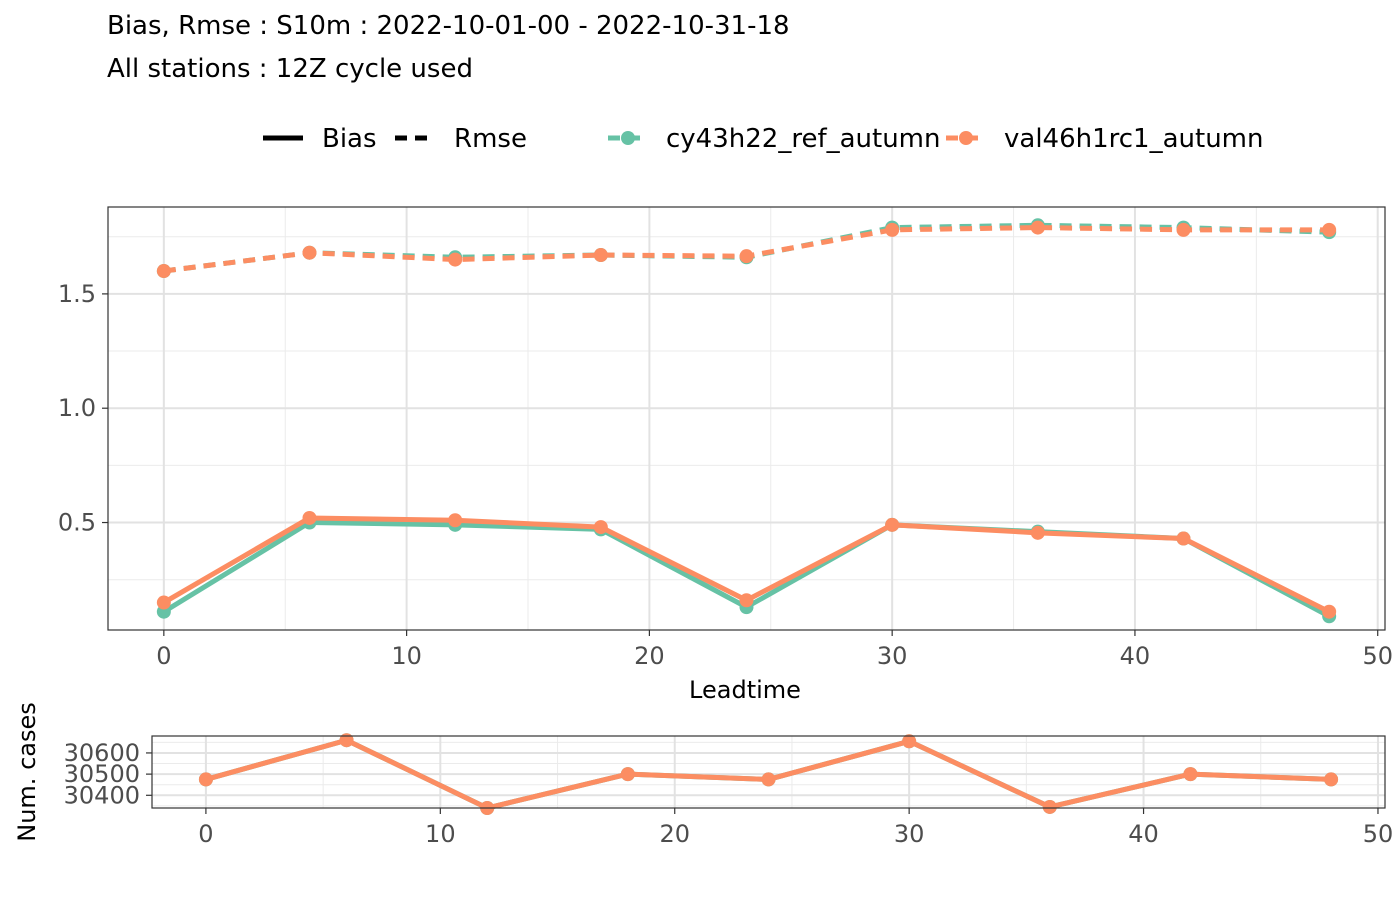 This screenshot has height=900, width=1400. I want to click on num-cases-y-axis-title: Num. cases, so click(27, 771).